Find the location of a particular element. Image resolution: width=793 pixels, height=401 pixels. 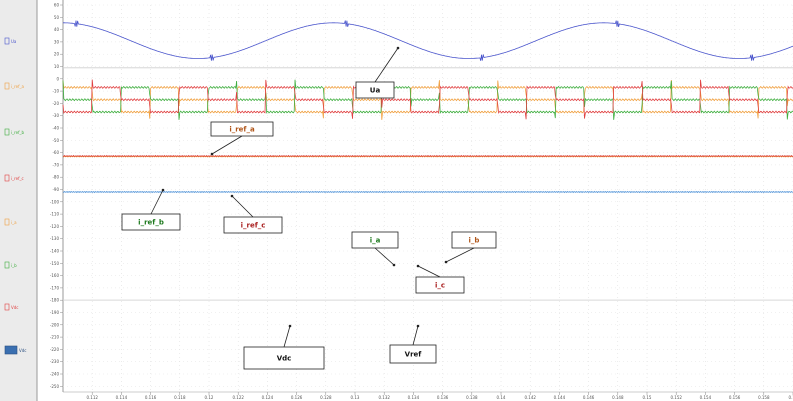

channel-label-i-ref-b: i_ref_b is located at coordinates (14, 132).